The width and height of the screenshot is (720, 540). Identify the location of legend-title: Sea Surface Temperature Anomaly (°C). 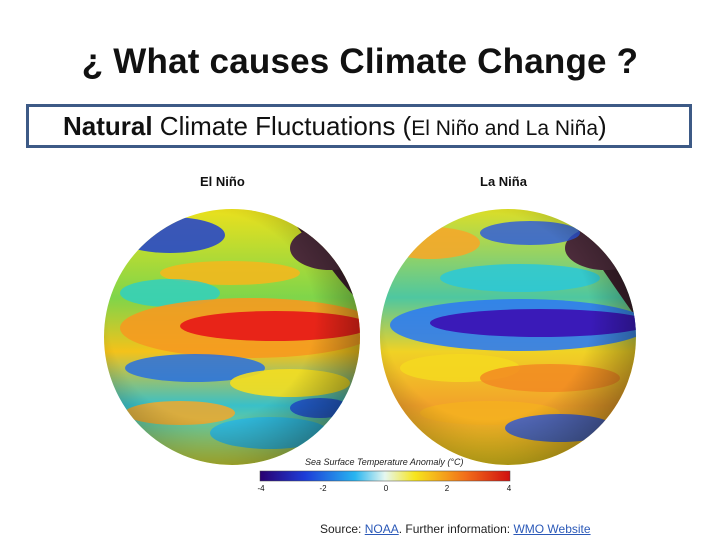
(384, 462).